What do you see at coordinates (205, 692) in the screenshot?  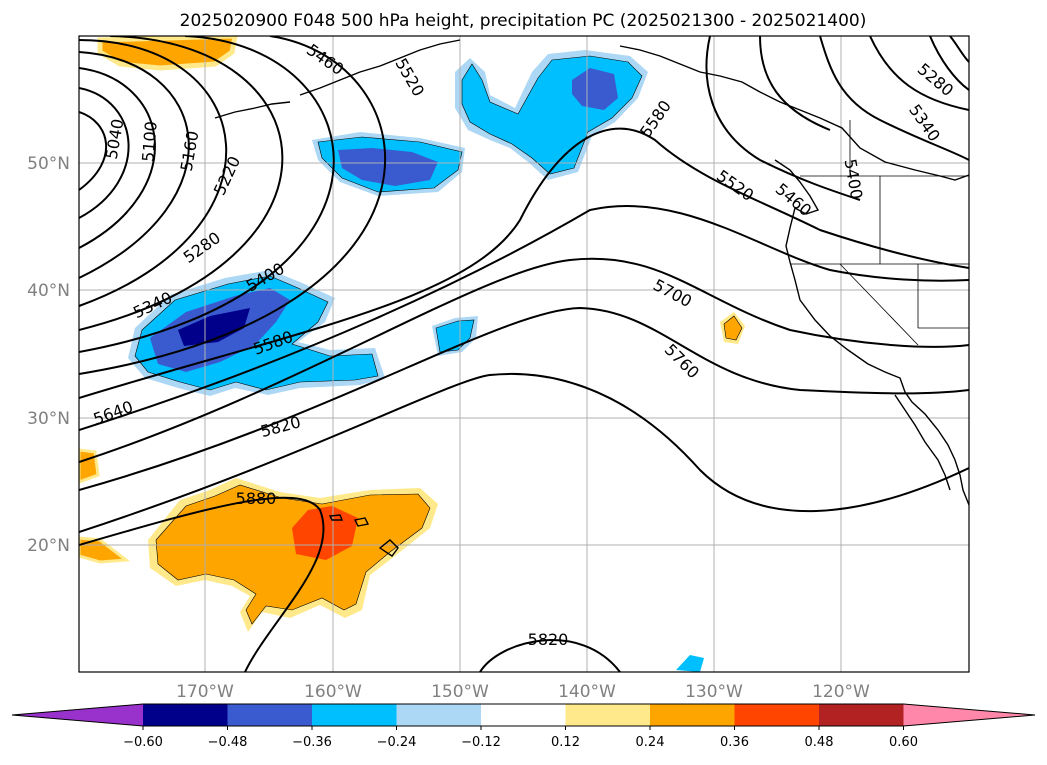 I see `lon-label: 170°W` at bounding box center [205, 692].